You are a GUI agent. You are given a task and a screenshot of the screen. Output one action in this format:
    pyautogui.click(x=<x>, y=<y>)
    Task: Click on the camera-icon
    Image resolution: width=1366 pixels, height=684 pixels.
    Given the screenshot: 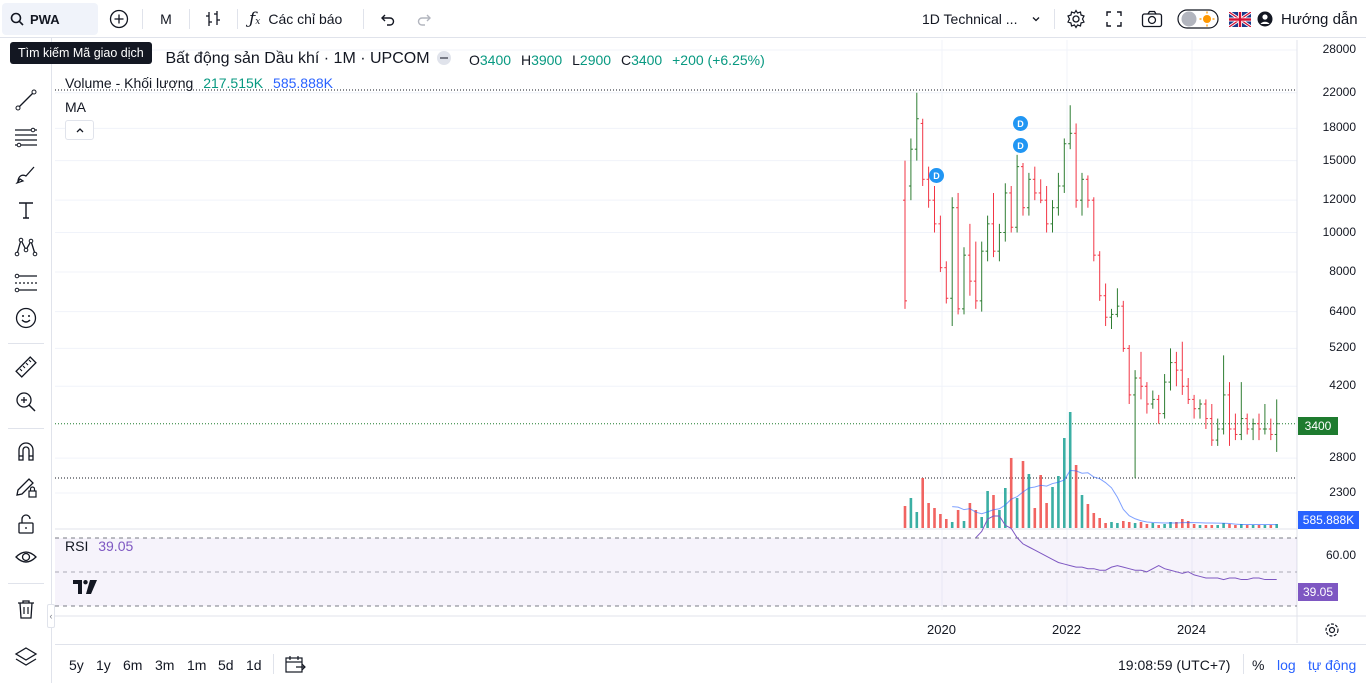 What is the action you would take?
    pyautogui.click(x=1152, y=19)
    